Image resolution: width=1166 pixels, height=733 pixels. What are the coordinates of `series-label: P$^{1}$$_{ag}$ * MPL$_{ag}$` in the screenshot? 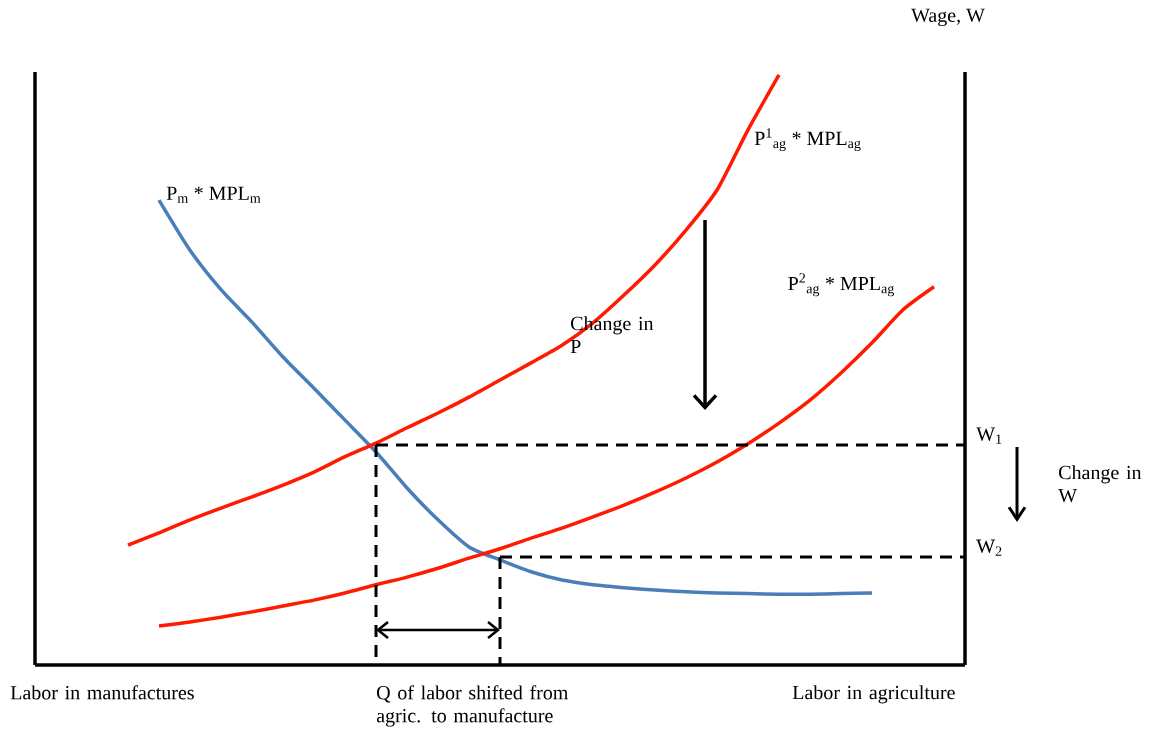 It's located at (807, 140).